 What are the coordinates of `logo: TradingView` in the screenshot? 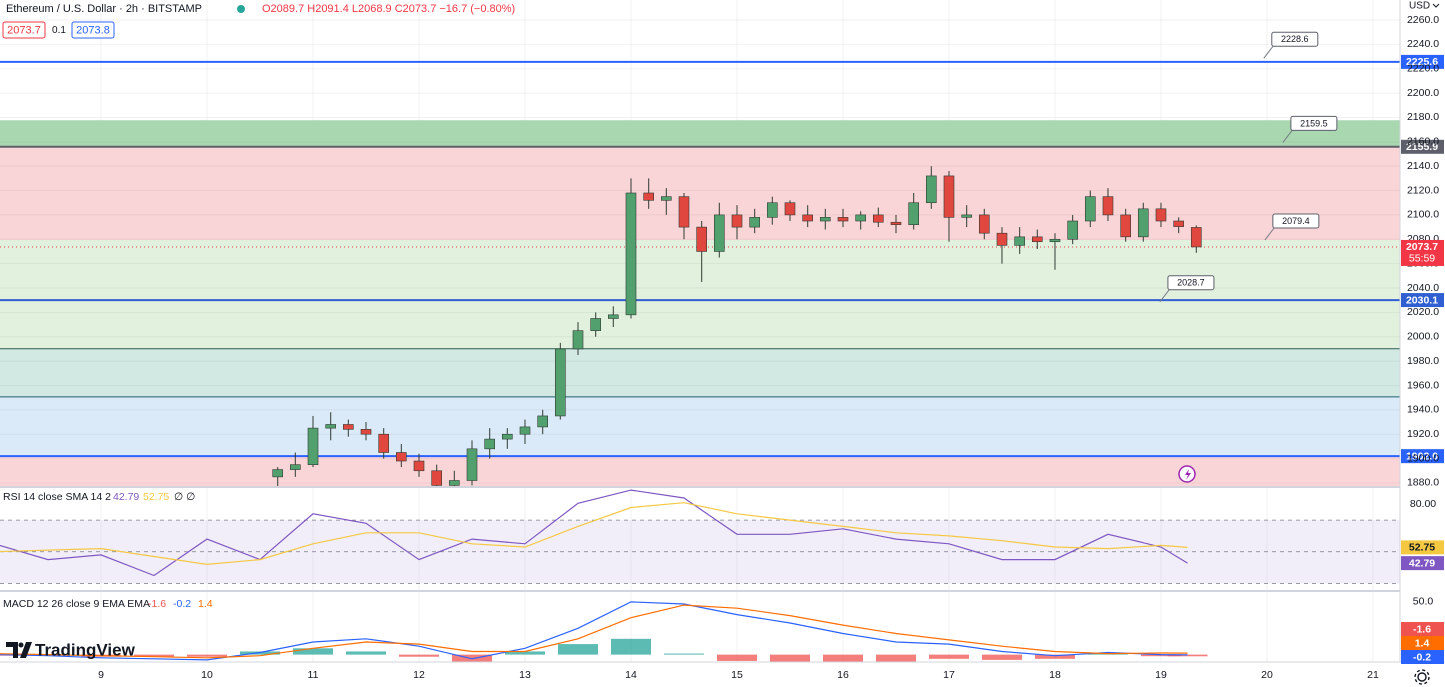 It's located at (71, 649).